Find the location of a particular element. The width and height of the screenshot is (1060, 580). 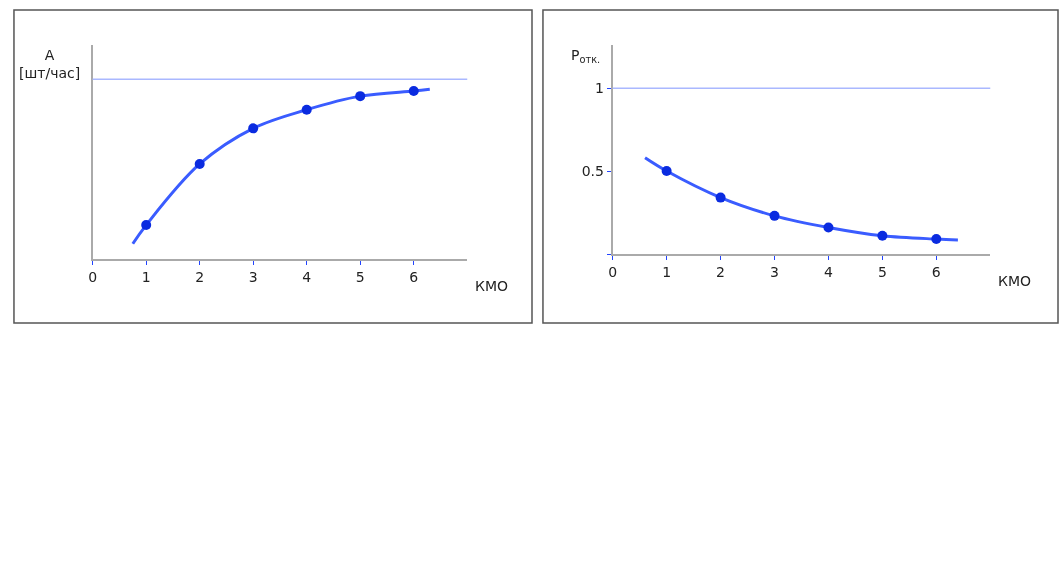

y-tick-label: 0.5 is located at coordinates (592, 170).